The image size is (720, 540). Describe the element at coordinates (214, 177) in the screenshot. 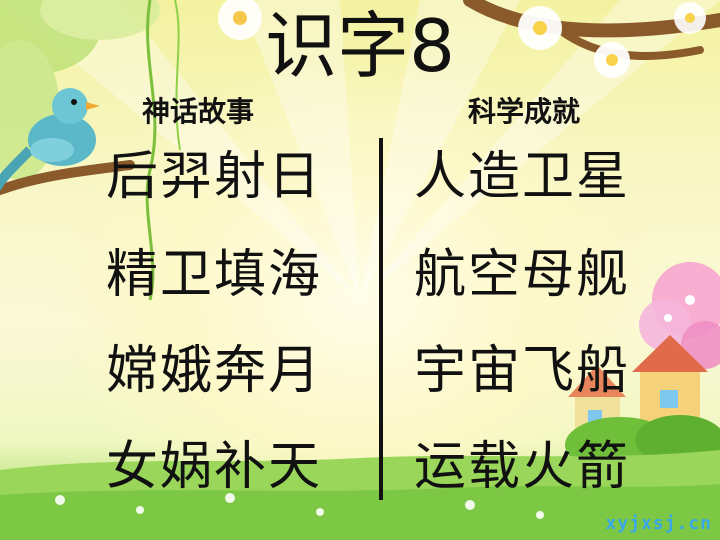

I see `left-phrase-1: 后羿射日` at that location.